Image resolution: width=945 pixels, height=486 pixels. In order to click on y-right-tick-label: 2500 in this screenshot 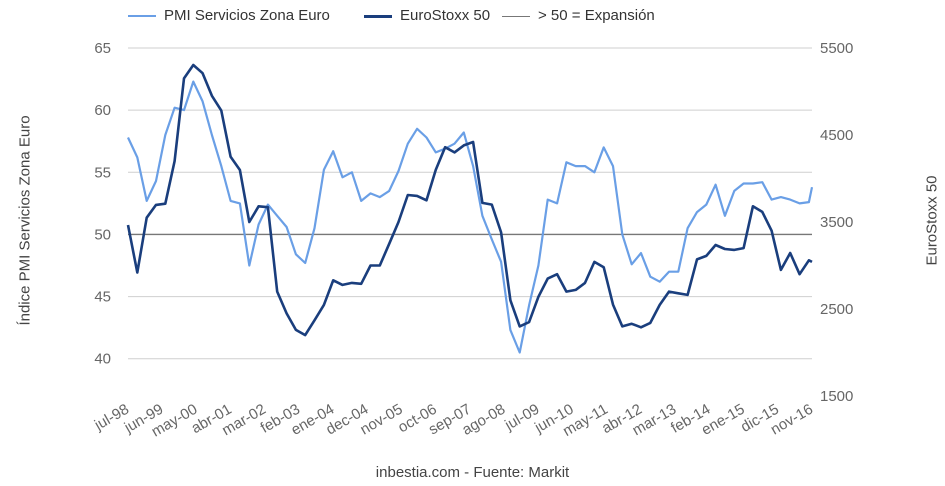, I will do `click(836, 309)`.